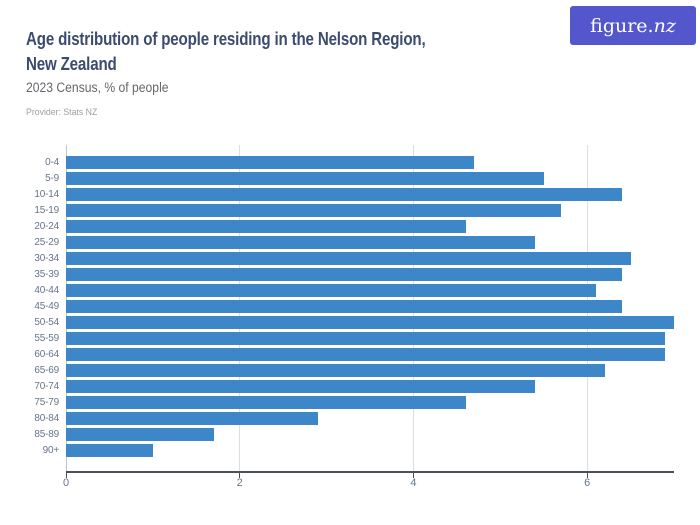 This screenshot has height=525, width=700. What do you see at coordinates (587, 483) in the screenshot?
I see `x-tick-label: 6` at bounding box center [587, 483].